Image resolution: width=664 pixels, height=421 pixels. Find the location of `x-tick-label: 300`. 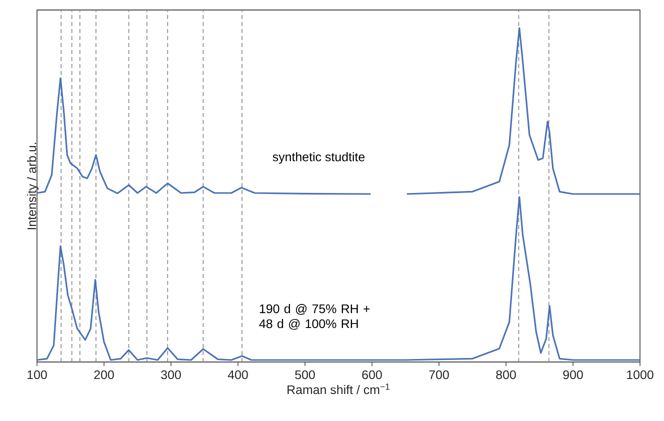

x-tick-label: 300 is located at coordinates (171, 375).